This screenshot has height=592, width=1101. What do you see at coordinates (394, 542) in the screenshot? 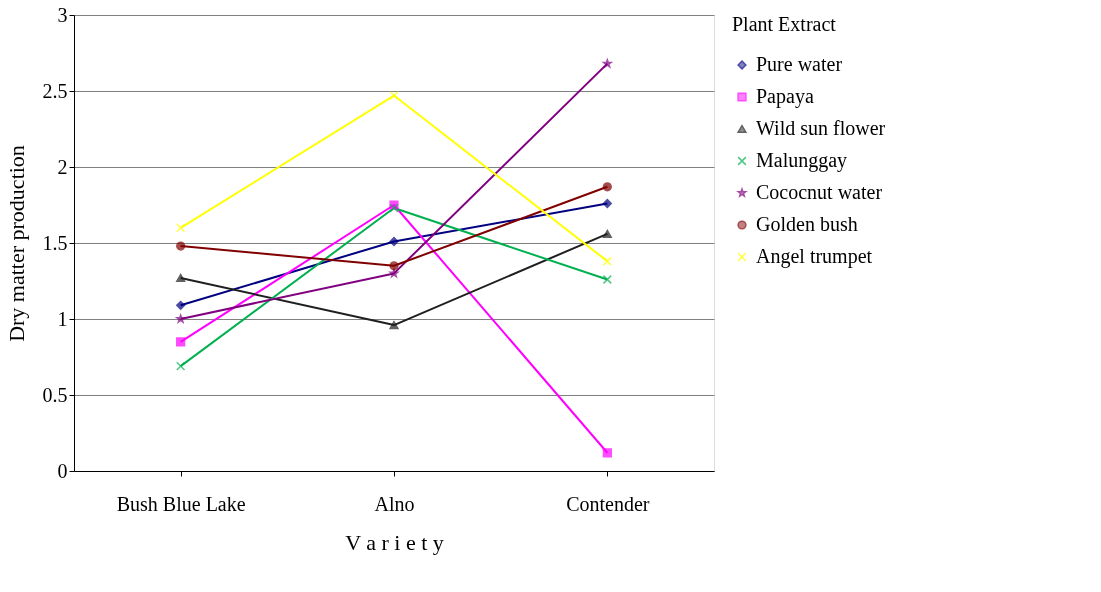
I see `x-axis-title: V a r i e t y` at bounding box center [394, 542].